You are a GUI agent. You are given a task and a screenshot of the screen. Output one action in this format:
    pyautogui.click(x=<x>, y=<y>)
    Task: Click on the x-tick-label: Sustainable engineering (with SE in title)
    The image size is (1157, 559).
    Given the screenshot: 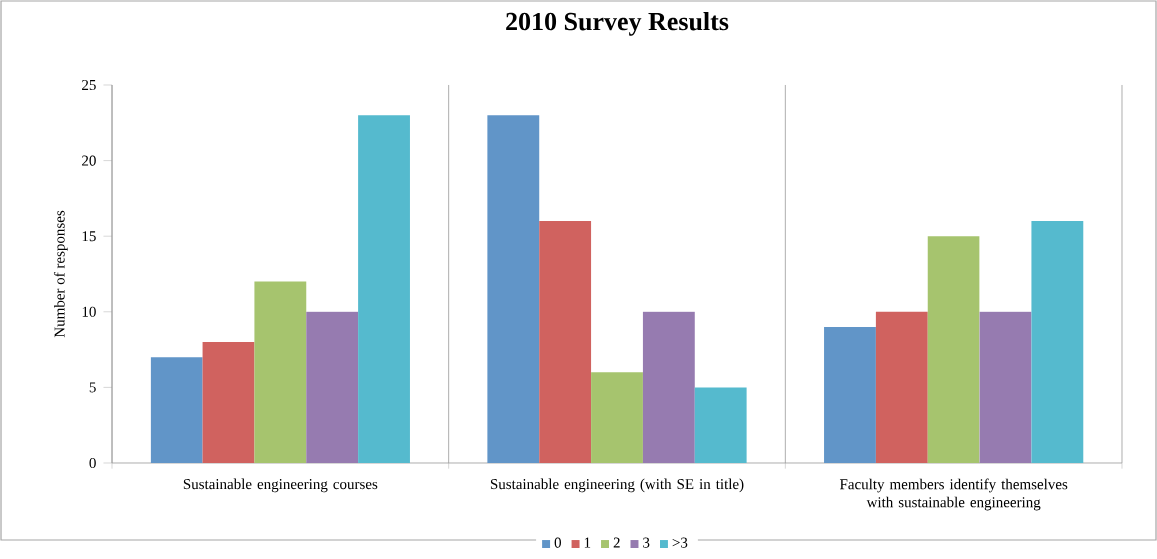 What is the action you would take?
    pyautogui.click(x=617, y=485)
    